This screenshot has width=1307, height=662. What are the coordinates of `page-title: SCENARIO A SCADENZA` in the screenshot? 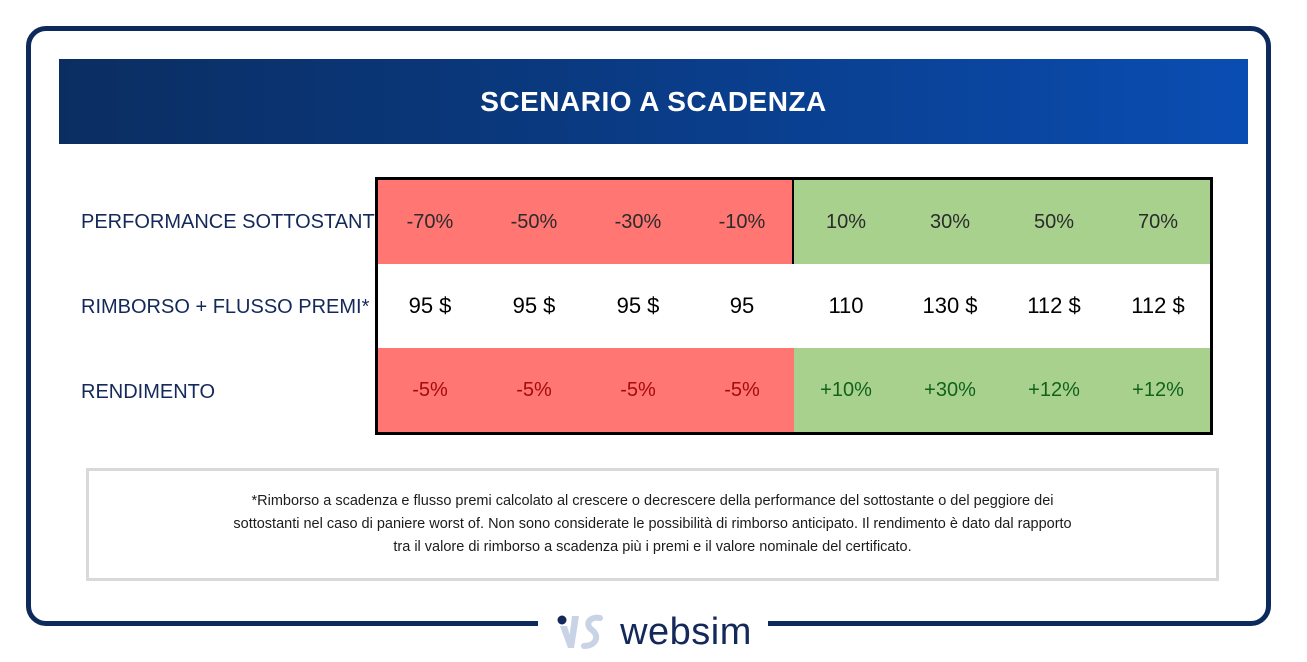 It's located at (653, 101).